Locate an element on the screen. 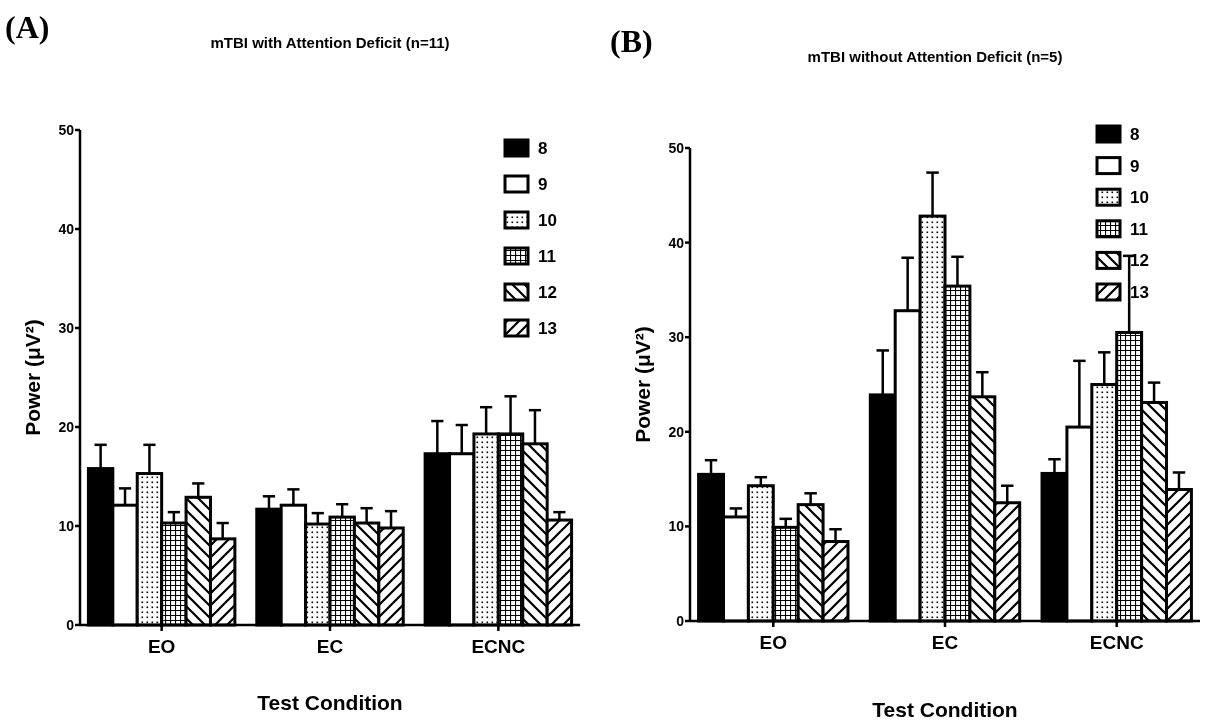 Image resolution: width=1212 pixels, height=721 pixels. legend-label: 12 is located at coordinates (547, 292).